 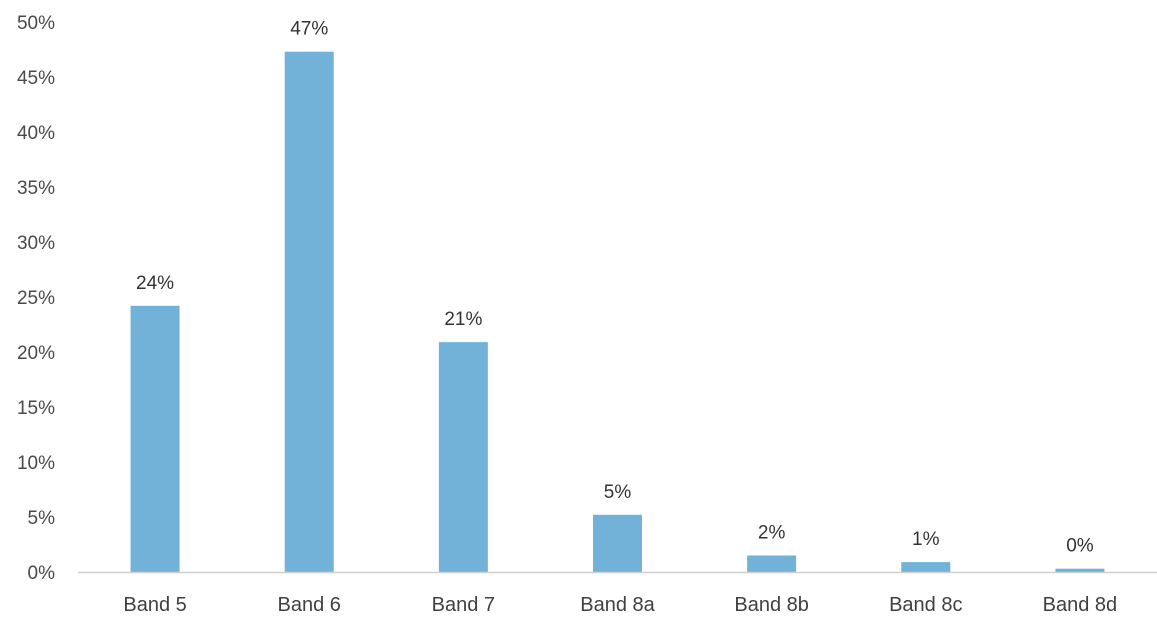 What do you see at coordinates (1080, 605) in the screenshot?
I see `category-label: Band 8d` at bounding box center [1080, 605].